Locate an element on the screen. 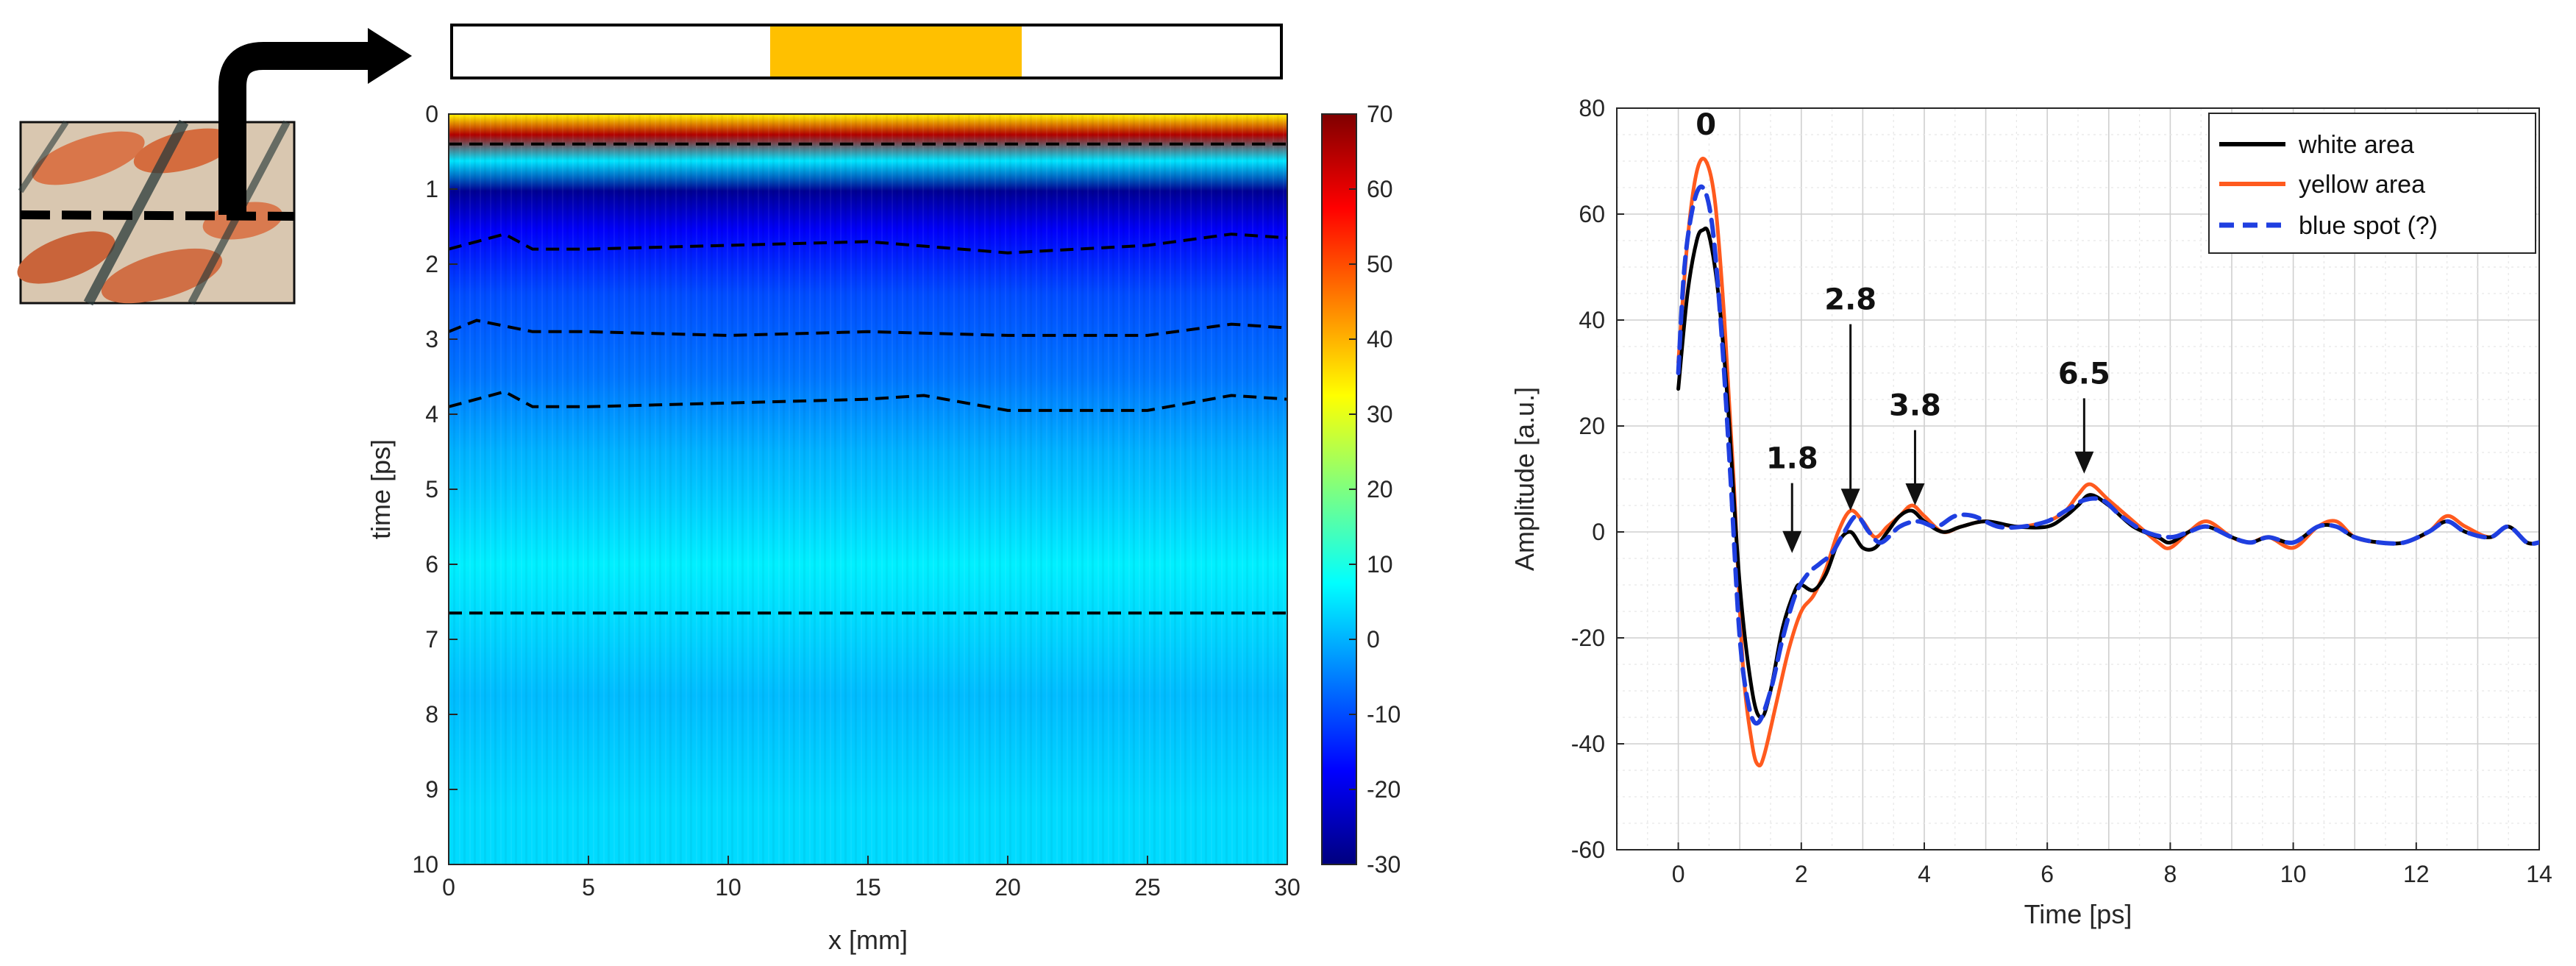 This screenshot has height=966, width=2576. heatmap-y-tick-label: 1 is located at coordinates (431, 189).